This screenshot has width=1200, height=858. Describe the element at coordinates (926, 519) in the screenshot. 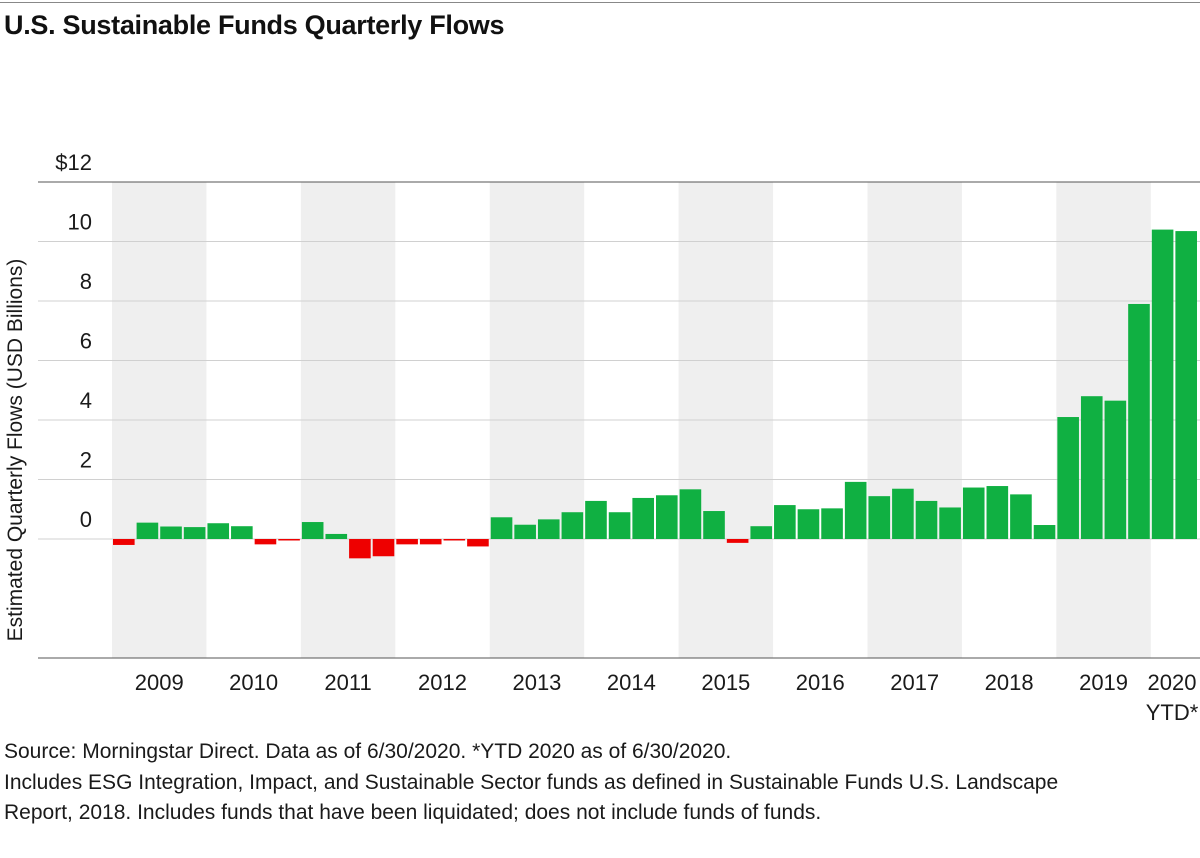

I see `bar-q35` at that location.